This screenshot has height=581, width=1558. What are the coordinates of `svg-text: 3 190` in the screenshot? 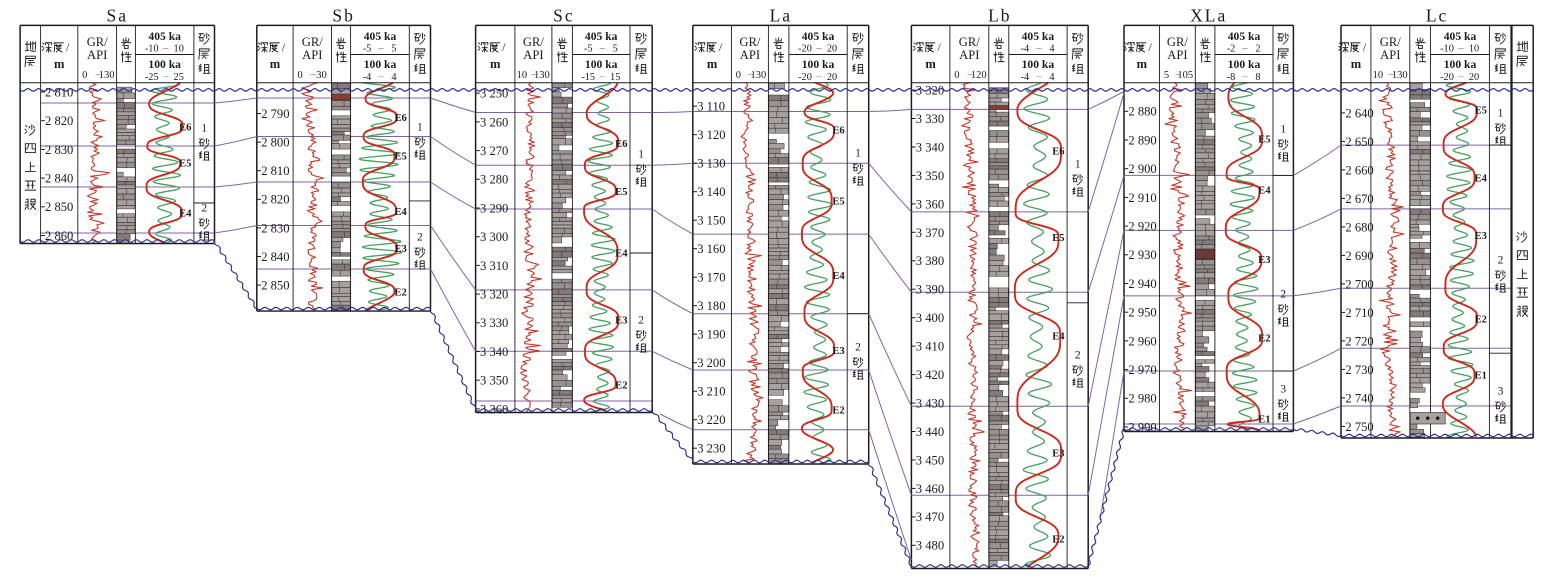 It's located at (711, 335).